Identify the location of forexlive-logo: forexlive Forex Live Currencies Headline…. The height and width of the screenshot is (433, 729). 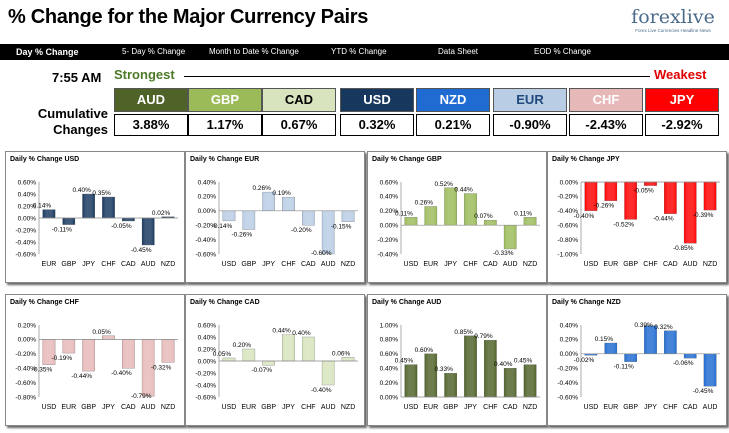
(673, 24).